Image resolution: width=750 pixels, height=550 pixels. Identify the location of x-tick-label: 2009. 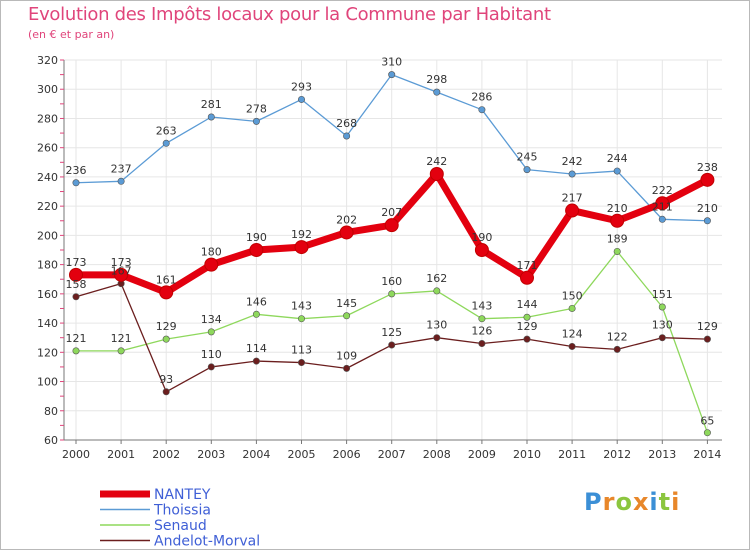
(482, 454).